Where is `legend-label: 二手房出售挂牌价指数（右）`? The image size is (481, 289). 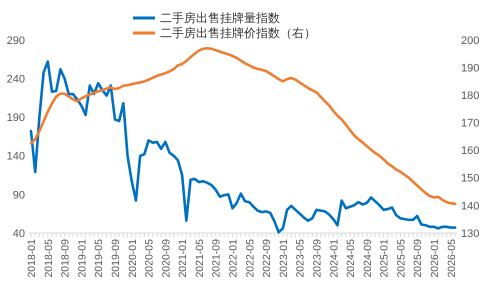 legend-label: 二手房出售挂牌价指数（右） is located at coordinates (238, 33).